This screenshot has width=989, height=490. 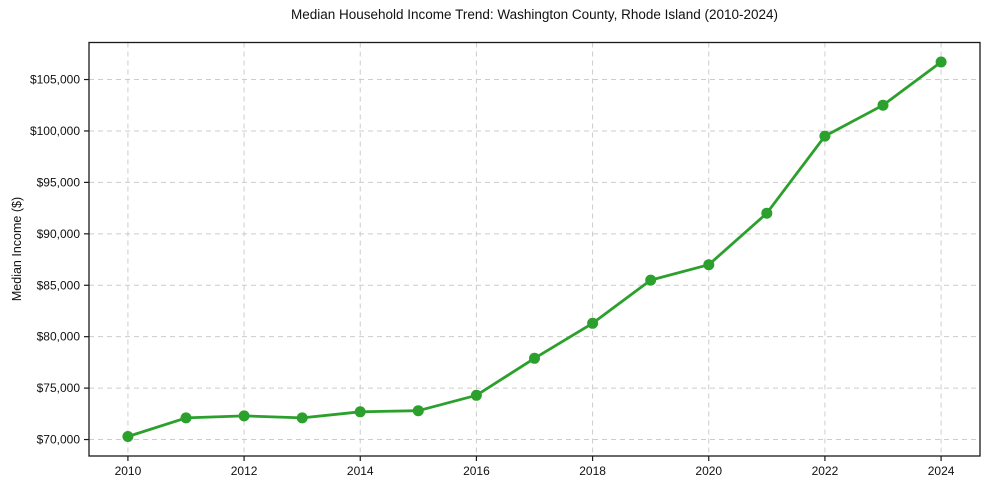 I want to click on x-tick-label: 2010, so click(x=128, y=471).